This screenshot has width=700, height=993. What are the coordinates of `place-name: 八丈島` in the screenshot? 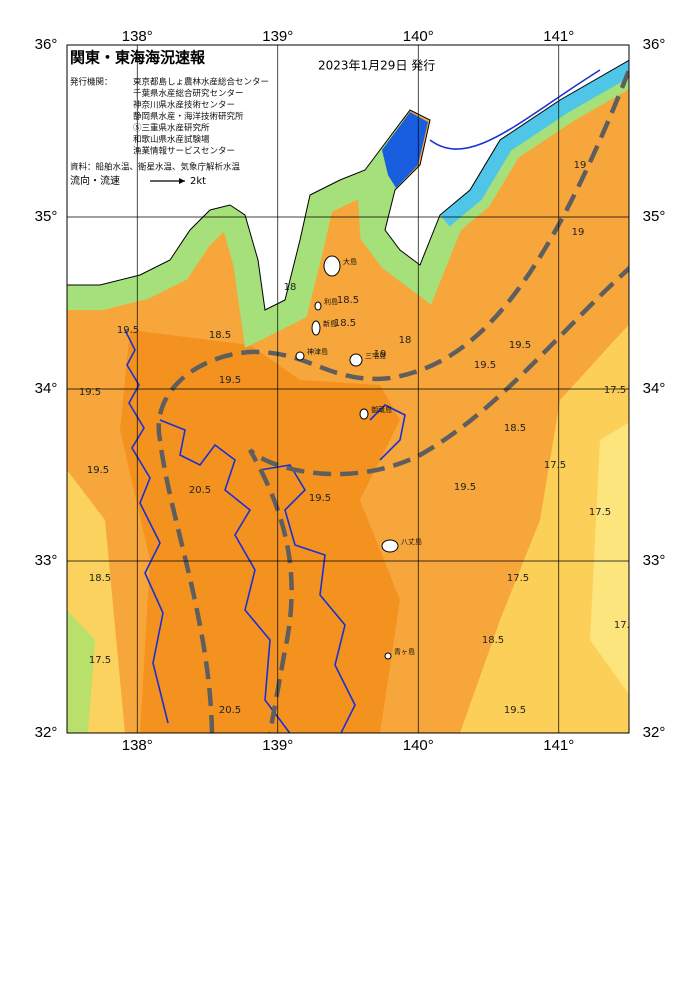 It's located at (411, 541).